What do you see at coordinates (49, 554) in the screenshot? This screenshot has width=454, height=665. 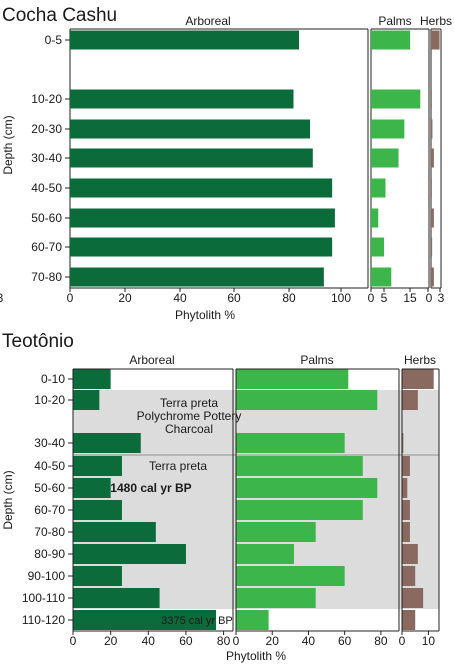 I see `y-tick-label: 80-90` at bounding box center [49, 554].